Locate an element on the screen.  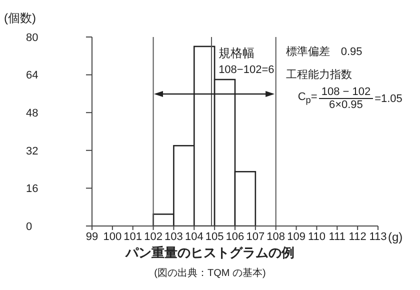
x-tick-label: 111 is located at coordinates (337, 236).